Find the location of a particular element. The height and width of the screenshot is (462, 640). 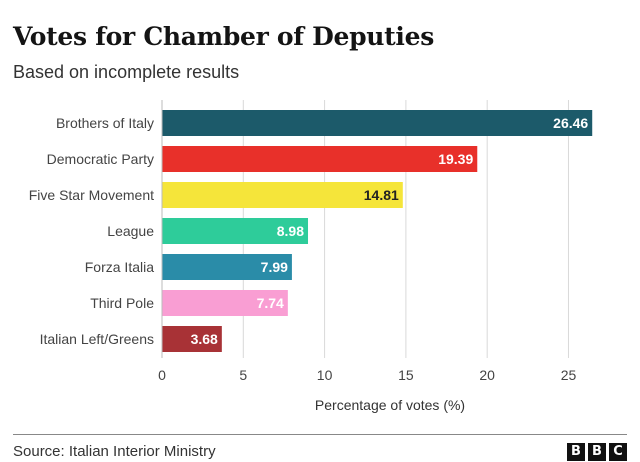

x-tick-label: 15 is located at coordinates (406, 375).